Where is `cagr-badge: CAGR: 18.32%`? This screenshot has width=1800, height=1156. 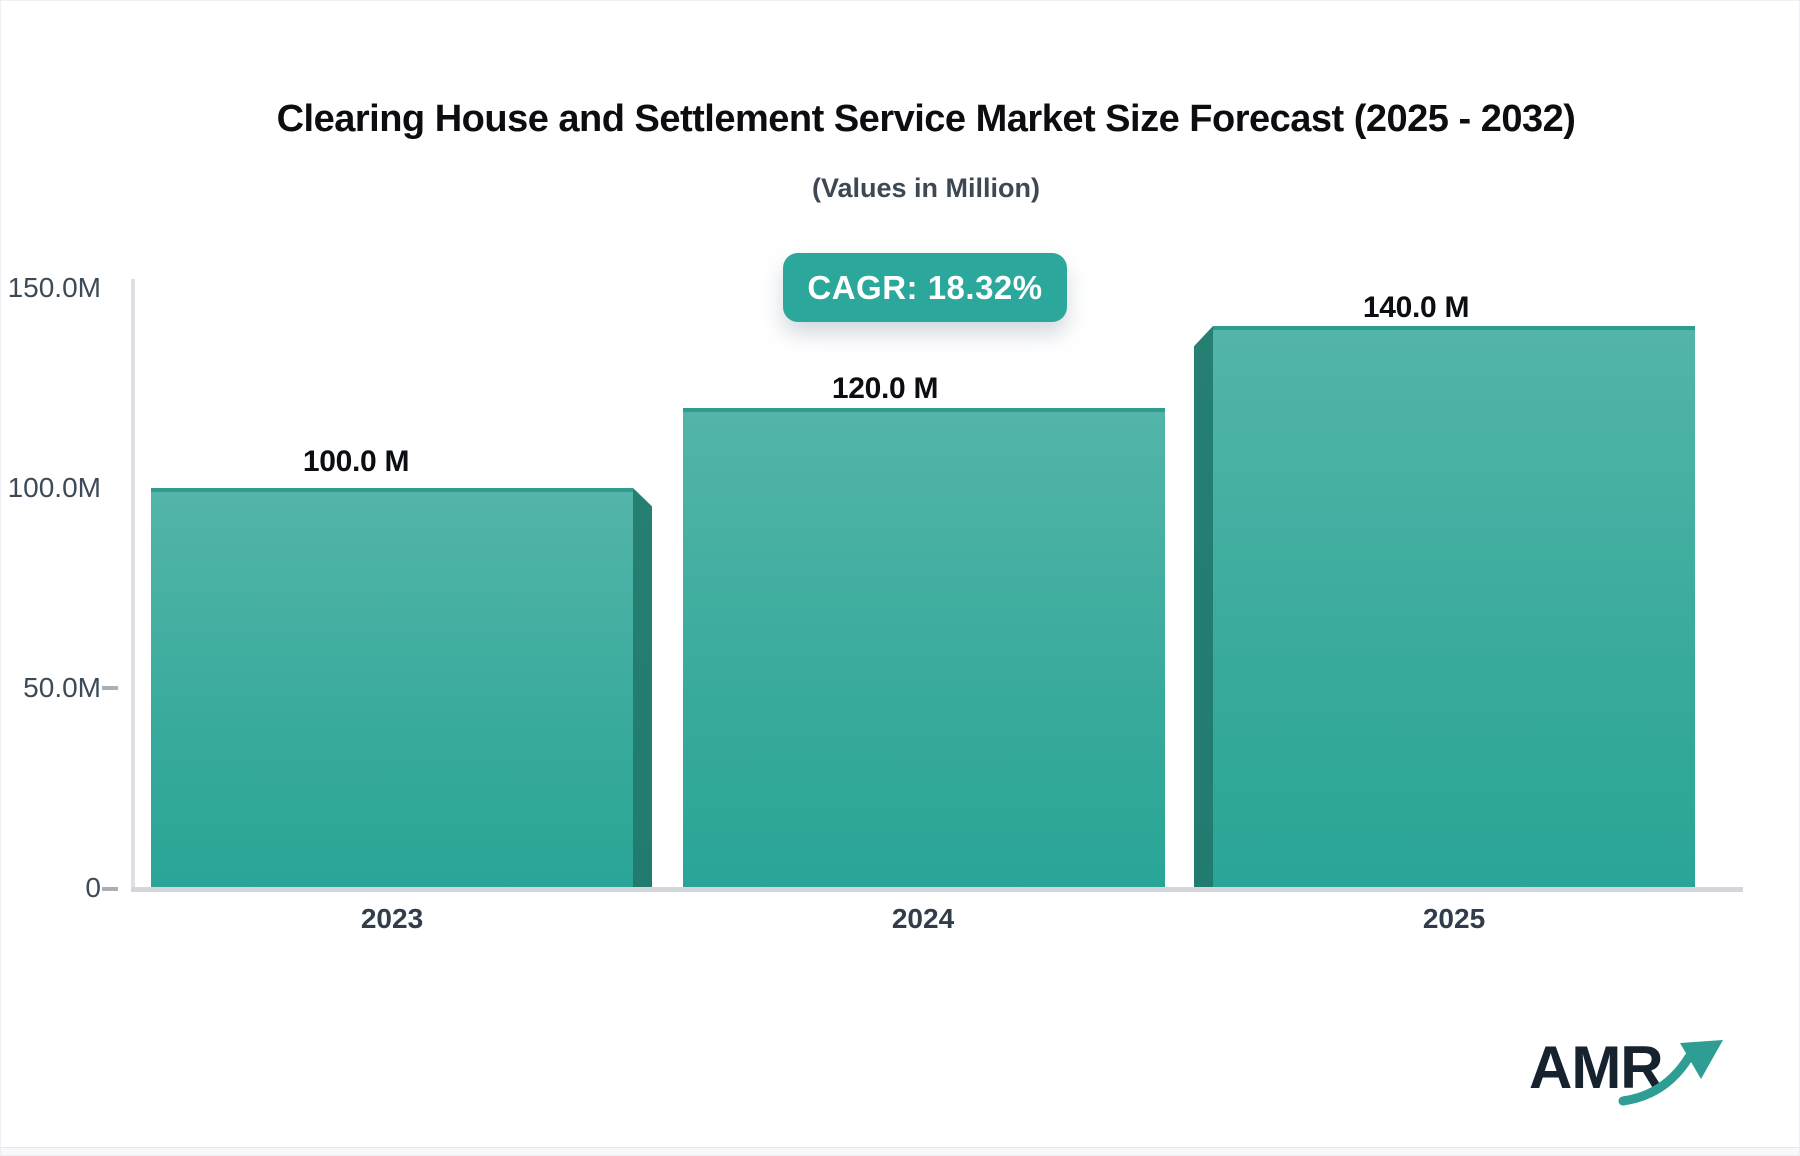
cagr-badge: CAGR: 18.32% is located at coordinates (925, 287).